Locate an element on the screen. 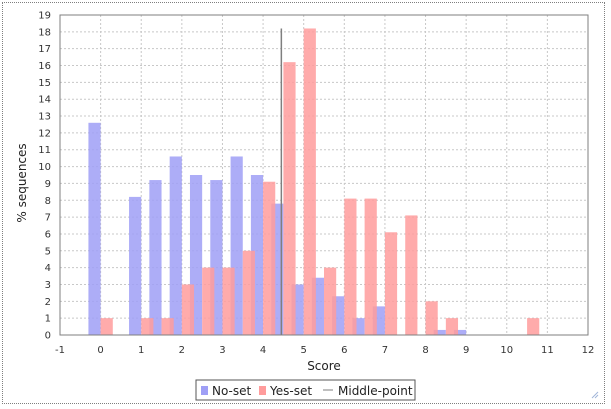 Image resolution: width=611 pixels, height=409 pixels. legend-label-yes-set: Yes-set is located at coordinates (290, 391).